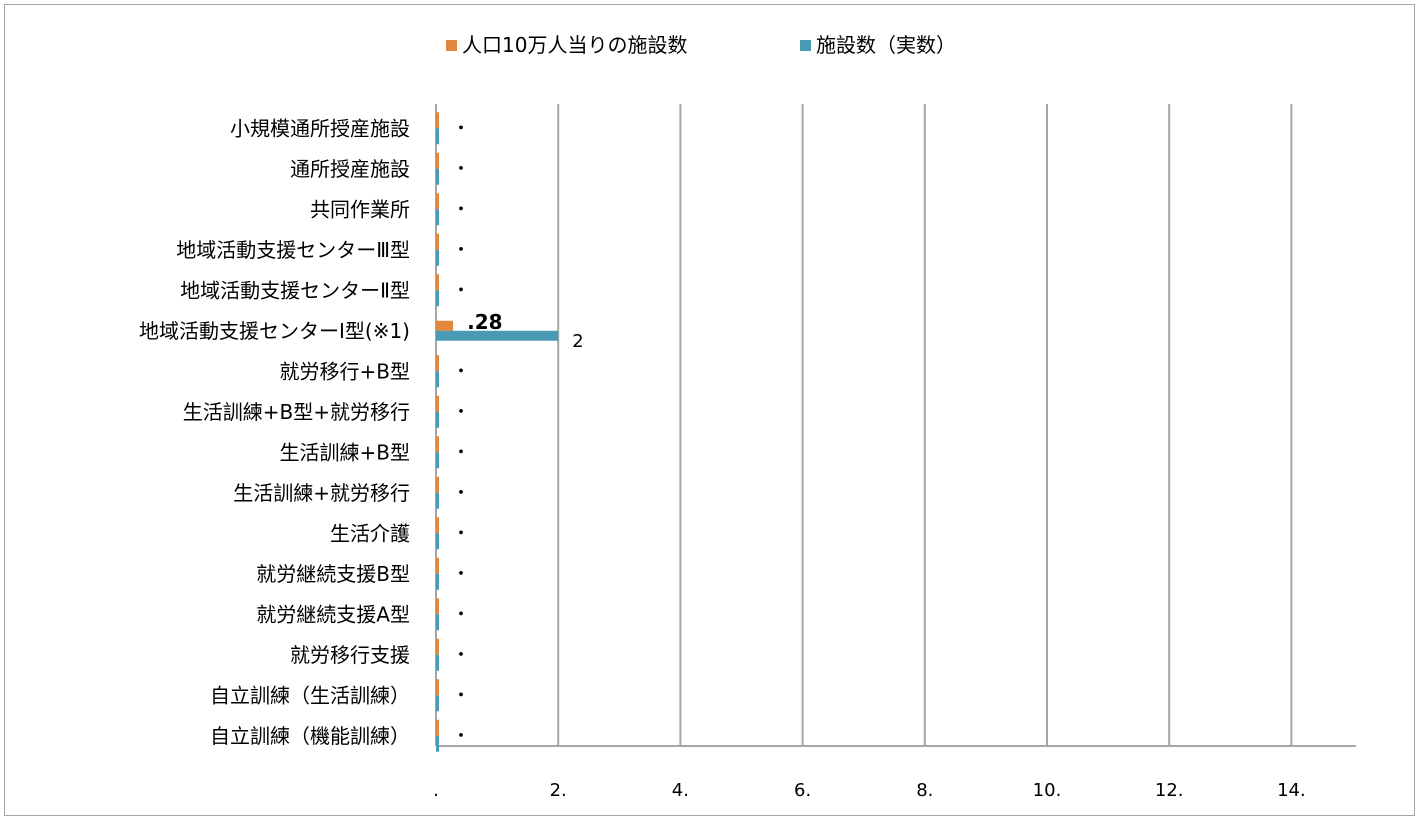 The height and width of the screenshot is (820, 1421). What do you see at coordinates (1169, 790) in the screenshot?
I see `x-tick-label: 12.` at bounding box center [1169, 790].